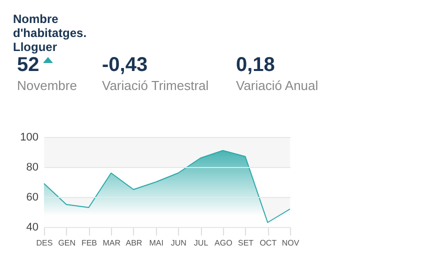 The image size is (437, 278). I want to click on y-tick-label: 100, so click(29, 138).